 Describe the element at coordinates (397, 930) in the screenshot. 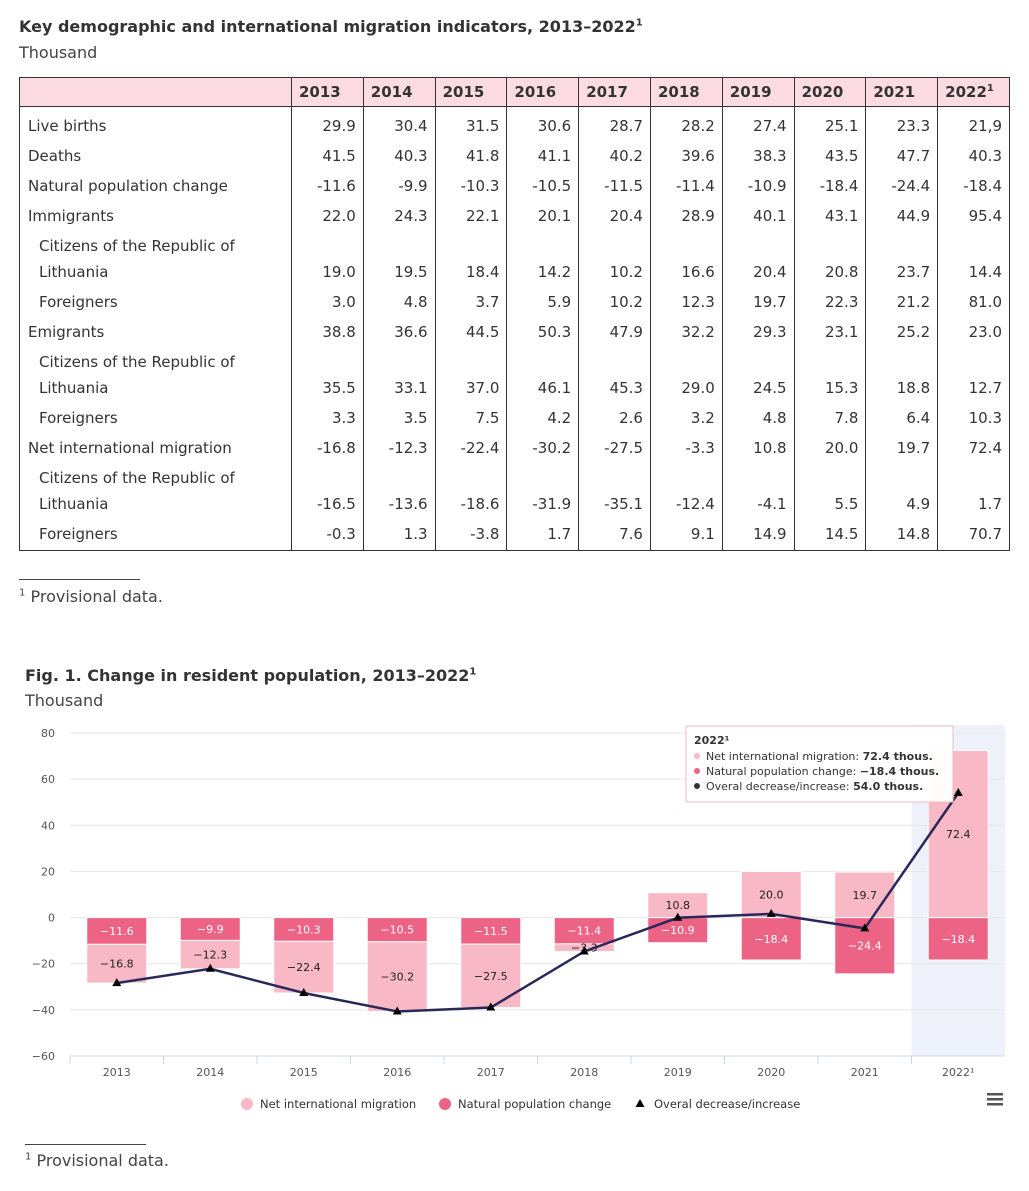

I see `data-label: −10.5` at that location.